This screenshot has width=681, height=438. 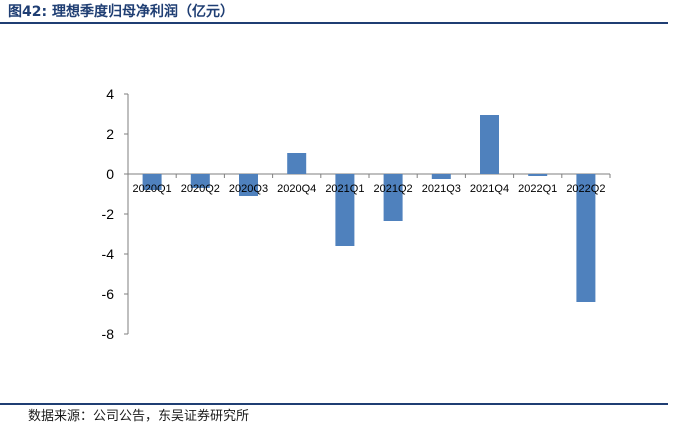 I want to click on bottom-rule, so click(x=334, y=404).